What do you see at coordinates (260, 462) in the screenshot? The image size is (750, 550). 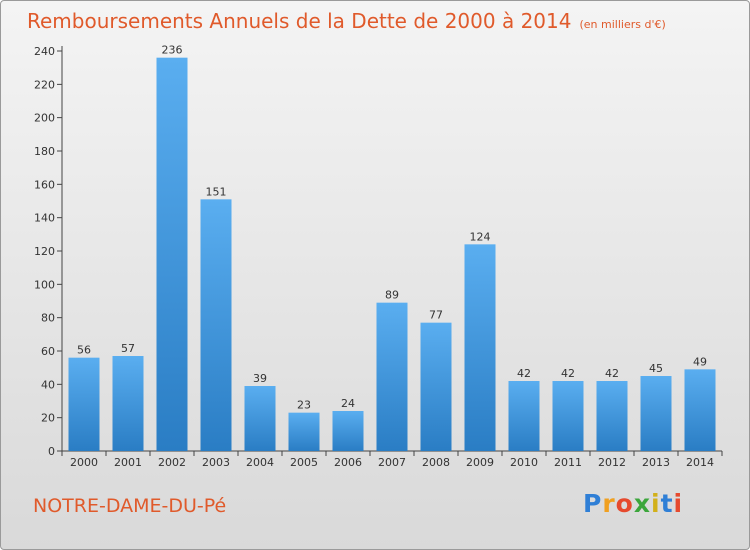 I see `x-tick-label-2004: 2004` at bounding box center [260, 462].